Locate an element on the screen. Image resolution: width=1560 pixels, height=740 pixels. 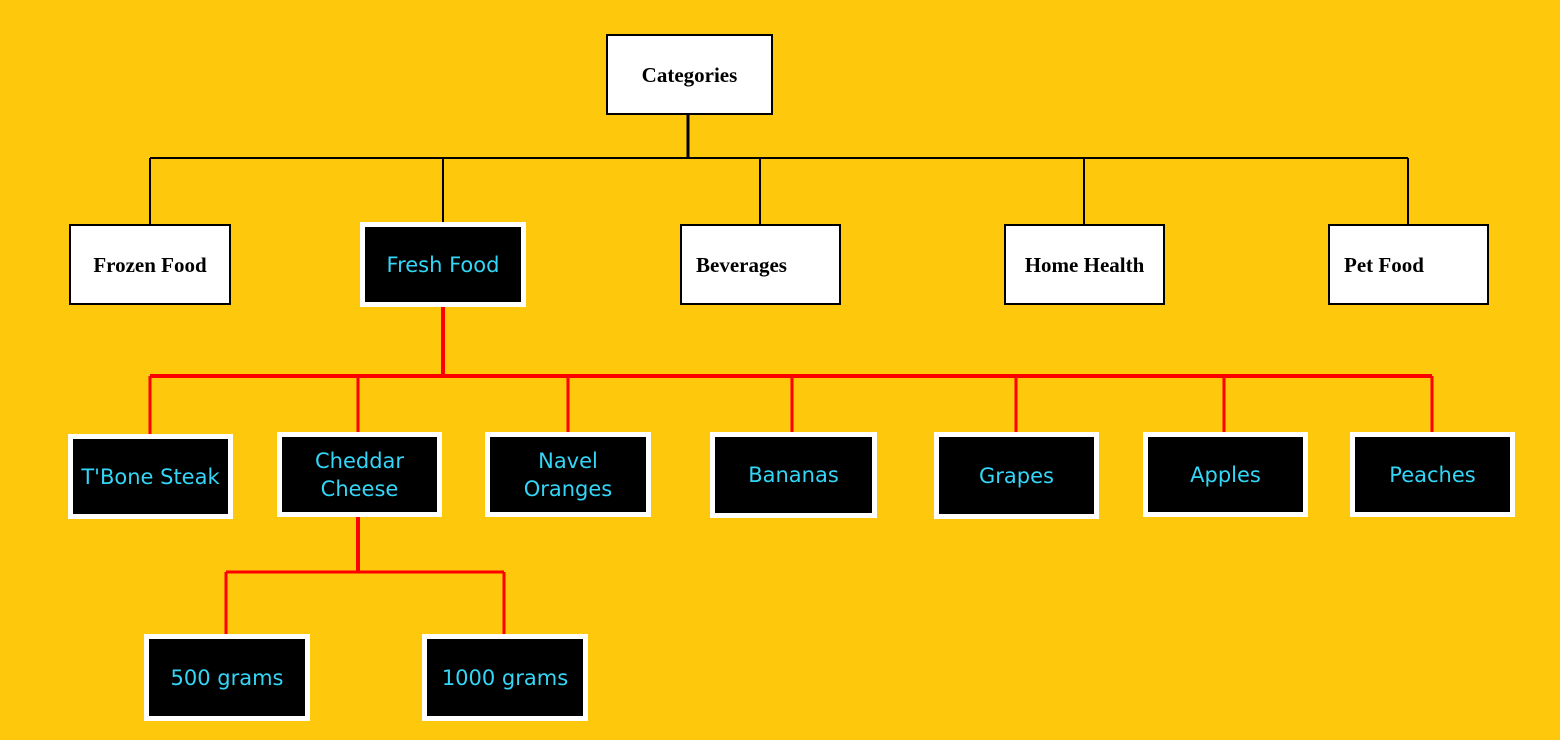
size-1000-grams: 1000 grams is located at coordinates (505, 677).